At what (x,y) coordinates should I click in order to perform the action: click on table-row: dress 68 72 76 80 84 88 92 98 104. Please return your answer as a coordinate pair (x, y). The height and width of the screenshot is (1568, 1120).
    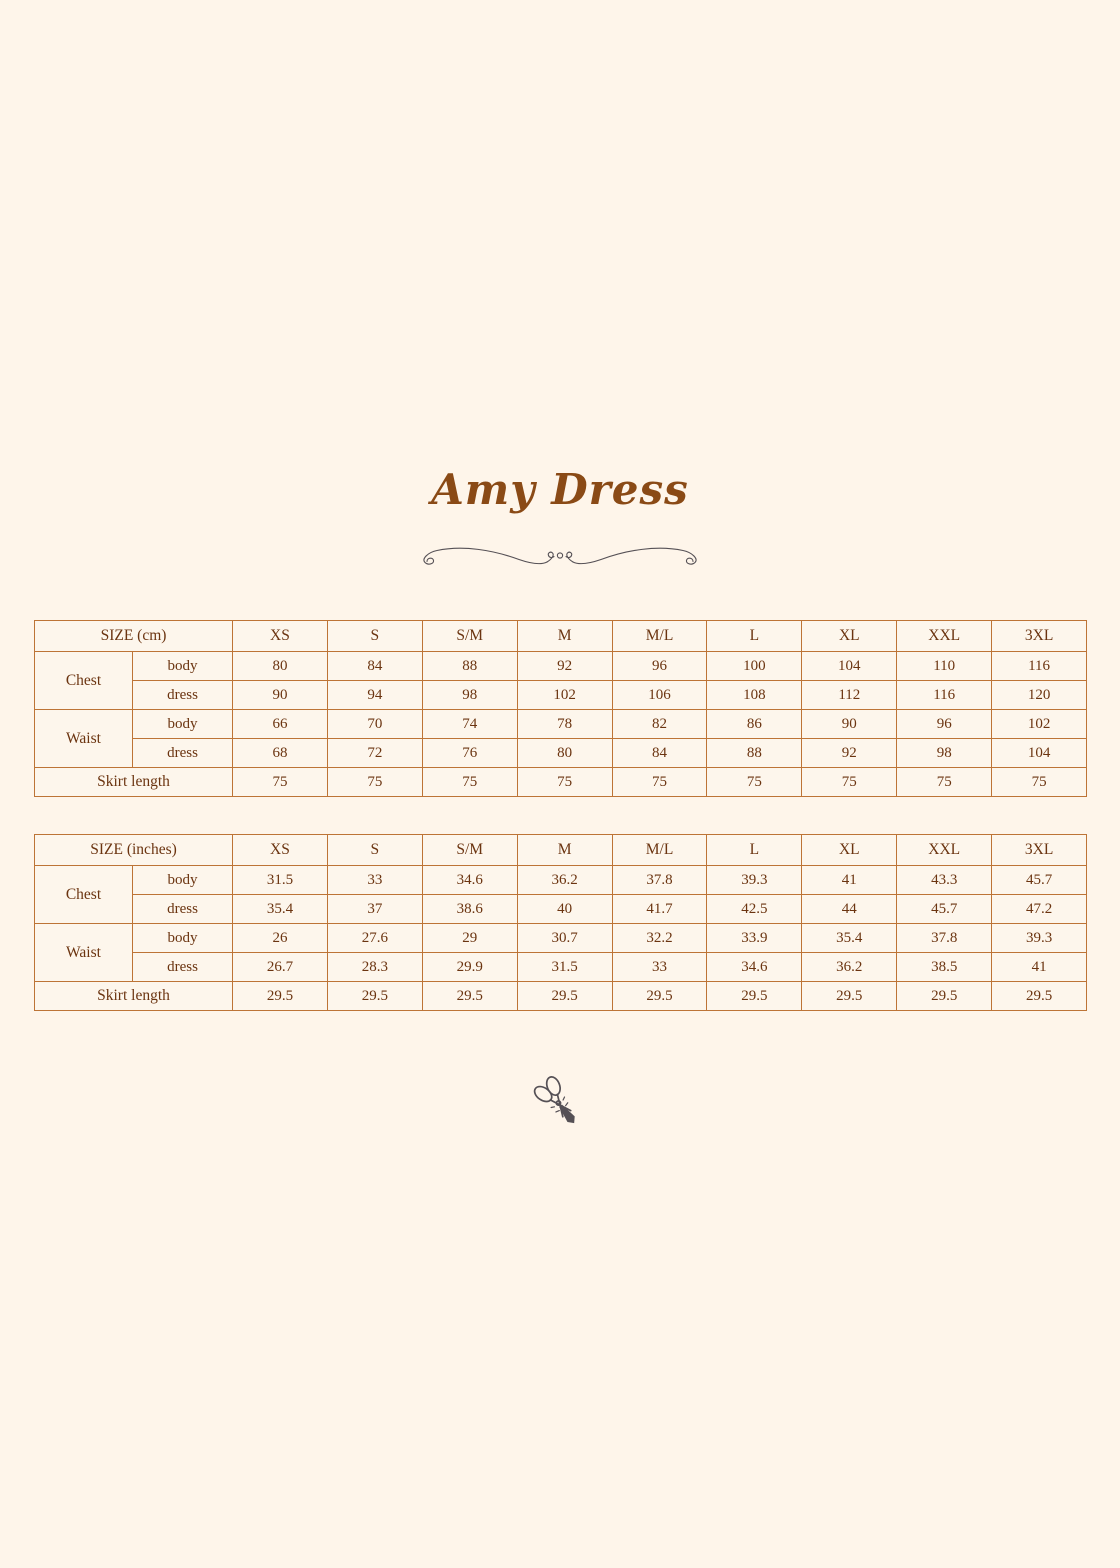
    Looking at the image, I should click on (561, 753).